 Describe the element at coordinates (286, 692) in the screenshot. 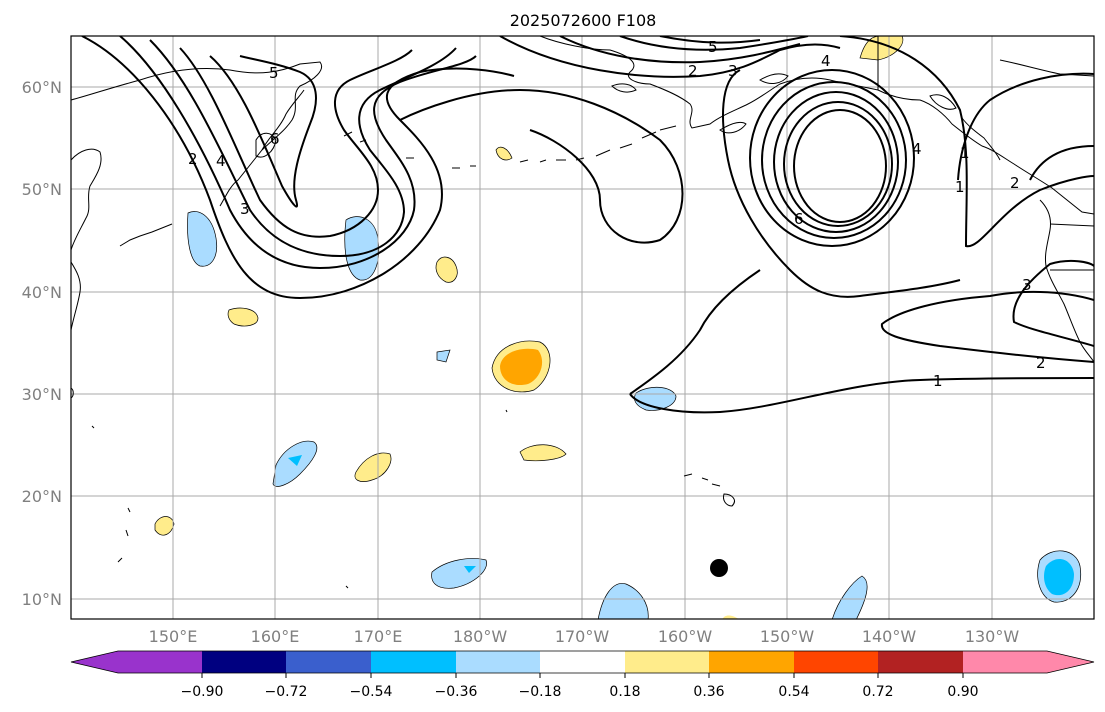

I see `colorbar-tick-label: −0.72` at that location.